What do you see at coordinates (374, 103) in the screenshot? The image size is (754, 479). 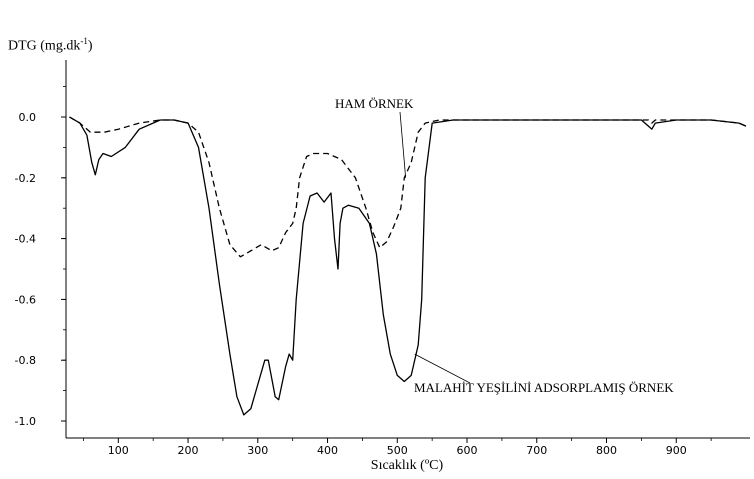 I see `annotation-ham-ornek: HAM ÖRNEK` at bounding box center [374, 103].